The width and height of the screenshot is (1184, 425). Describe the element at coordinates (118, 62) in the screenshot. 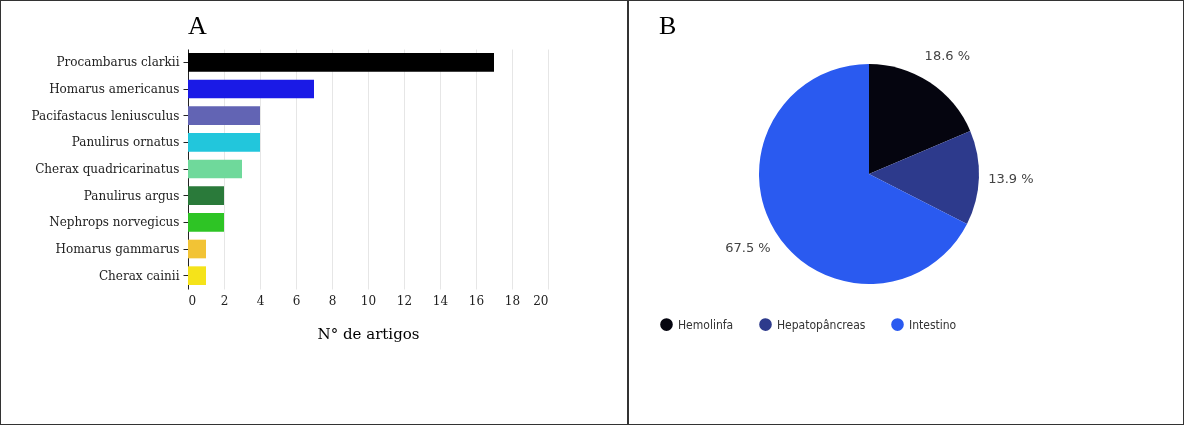

I see `y-tick-label: Procambarus clarkii` at that location.